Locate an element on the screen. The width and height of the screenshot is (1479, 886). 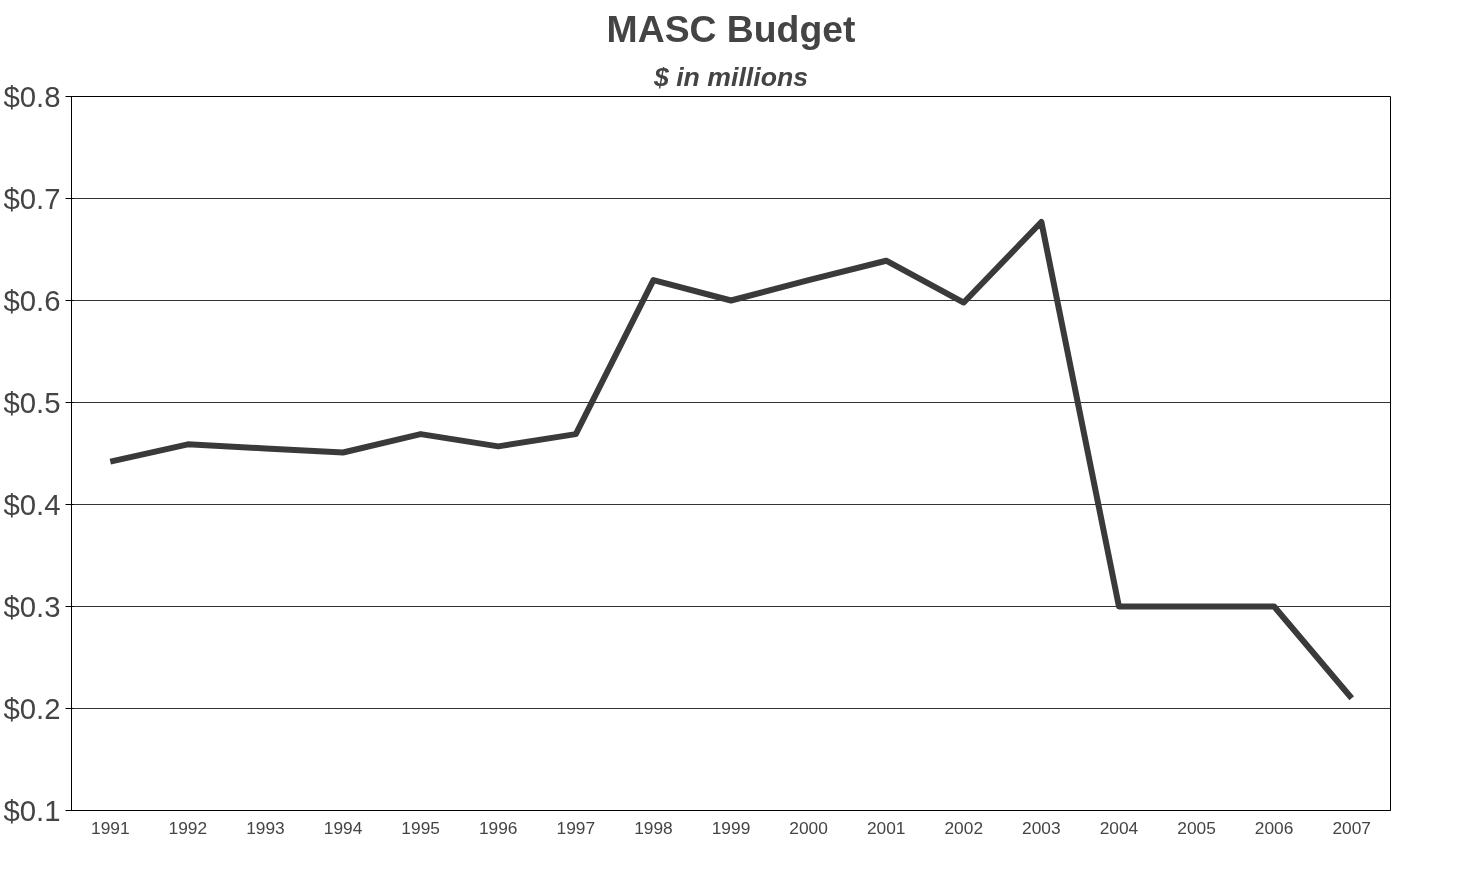
y-tick-label: $0.4 is located at coordinates (32, 504).